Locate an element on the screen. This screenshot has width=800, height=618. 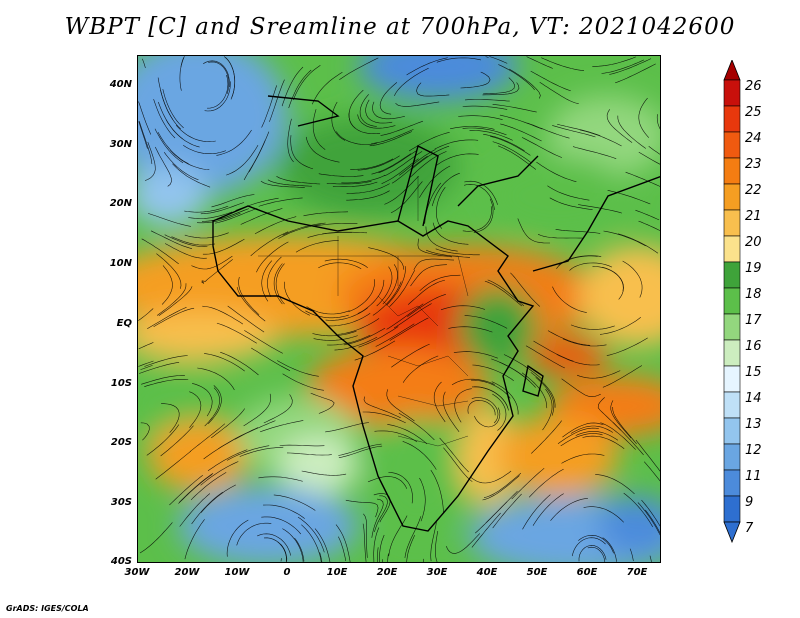
colorbar-label-25: 25 is located at coordinates (753, 112).